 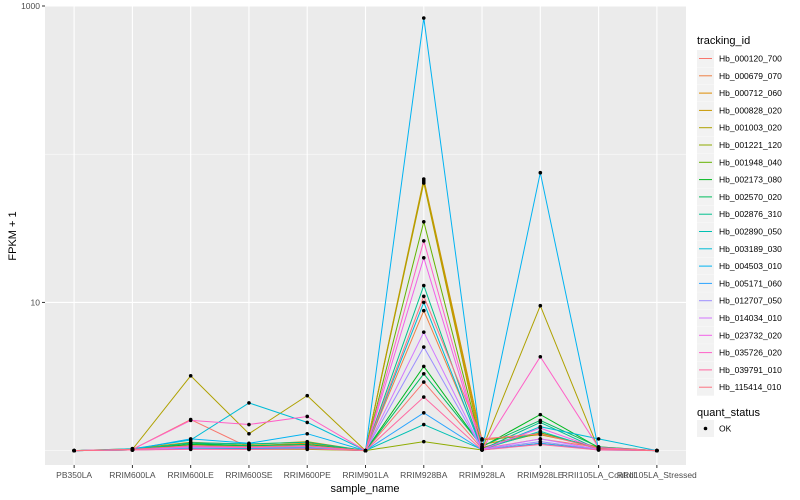 What do you see at coordinates (750, 76) in the screenshot?
I see `legend-label: Hb_000679_070` at bounding box center [750, 76].